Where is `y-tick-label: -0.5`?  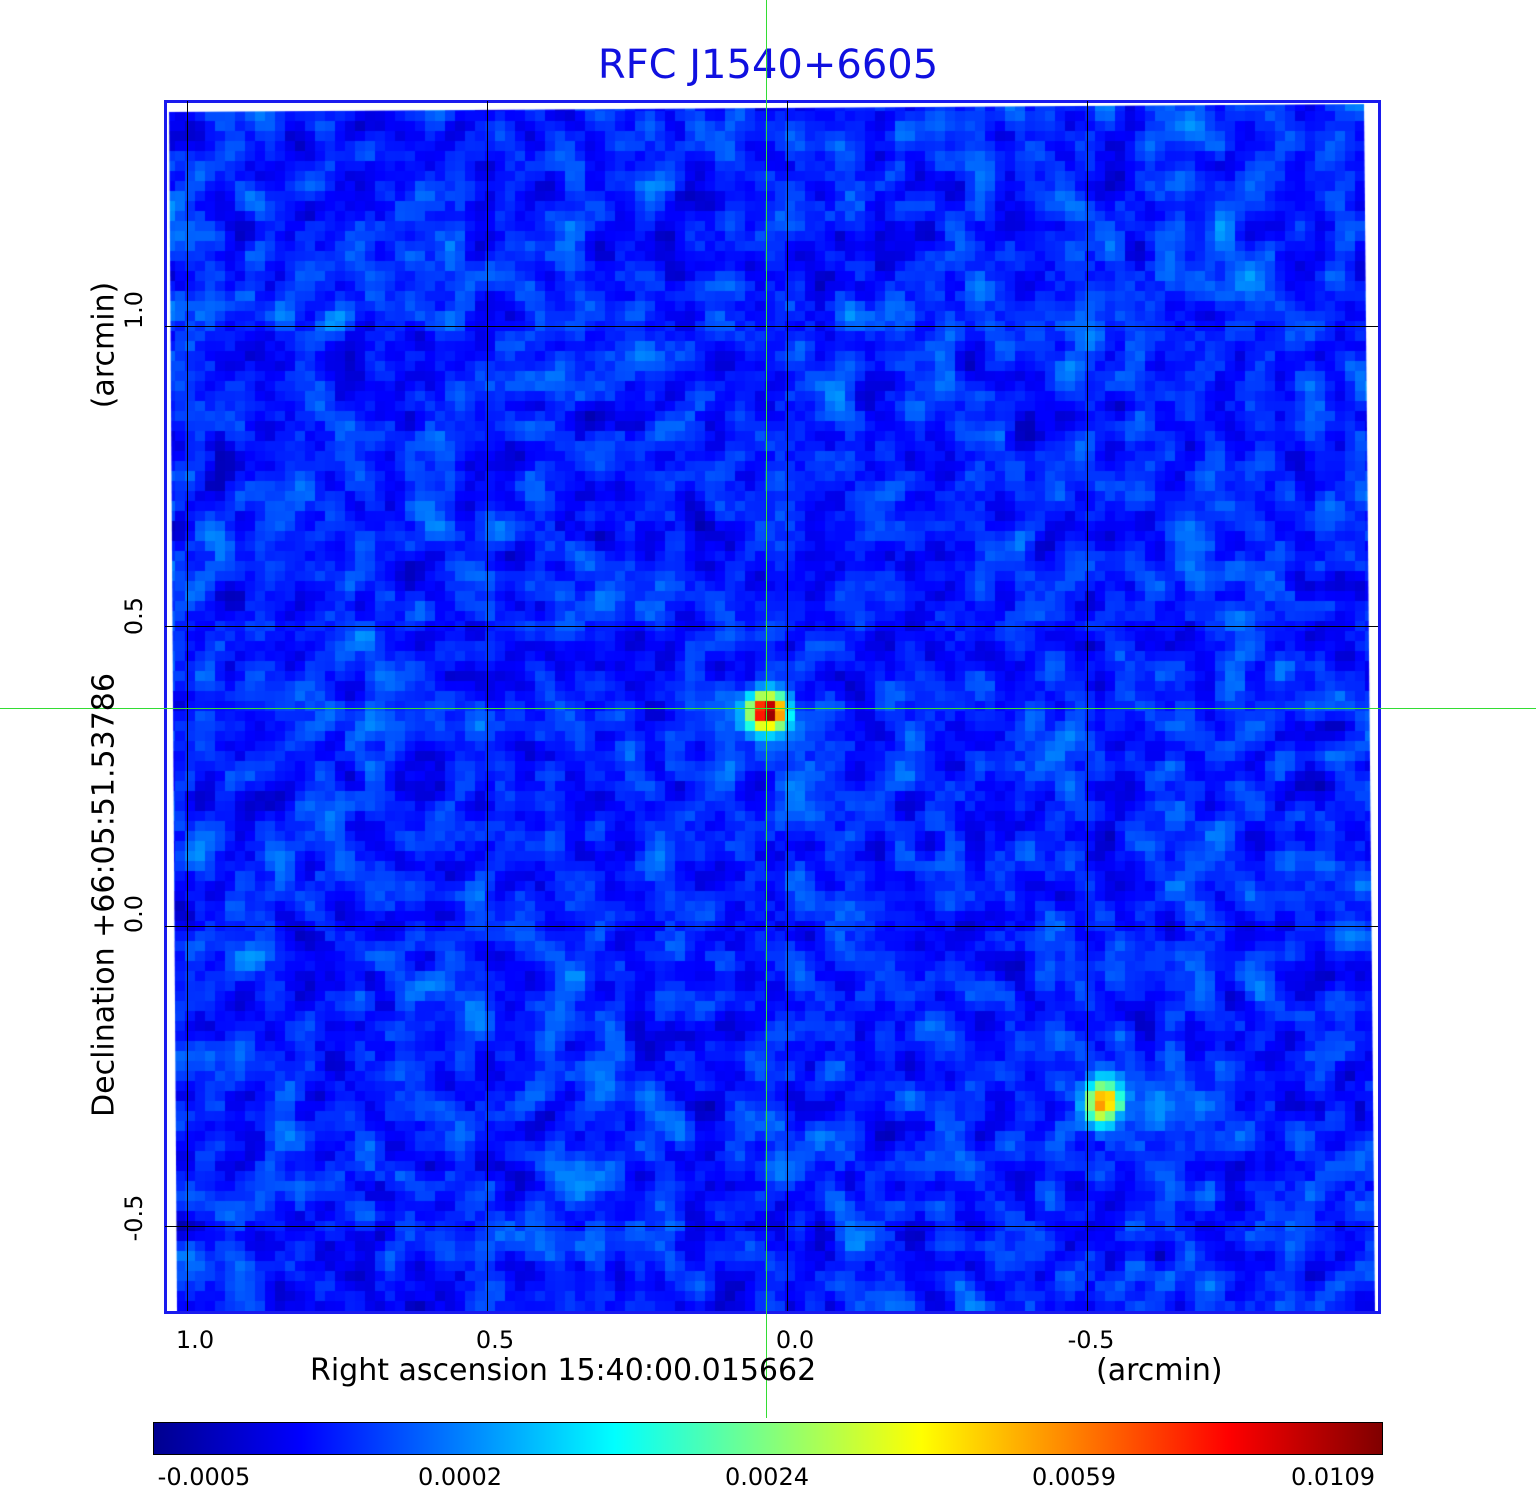
y-tick-label: -0.5 is located at coordinates (134, 1218).